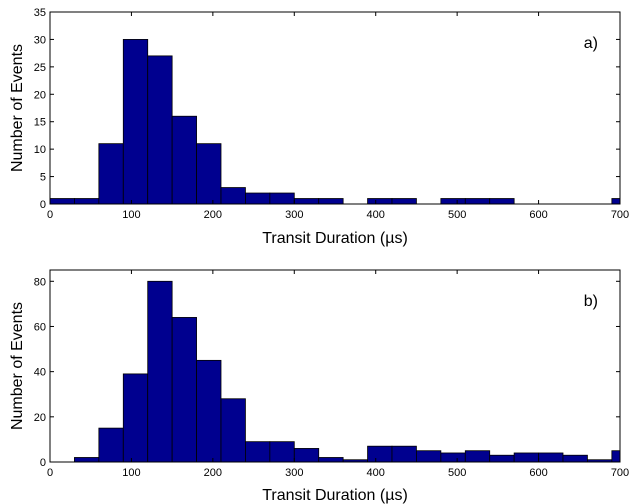 The image size is (642, 504). I want to click on y-tick-label-a: 20, so click(40, 95).